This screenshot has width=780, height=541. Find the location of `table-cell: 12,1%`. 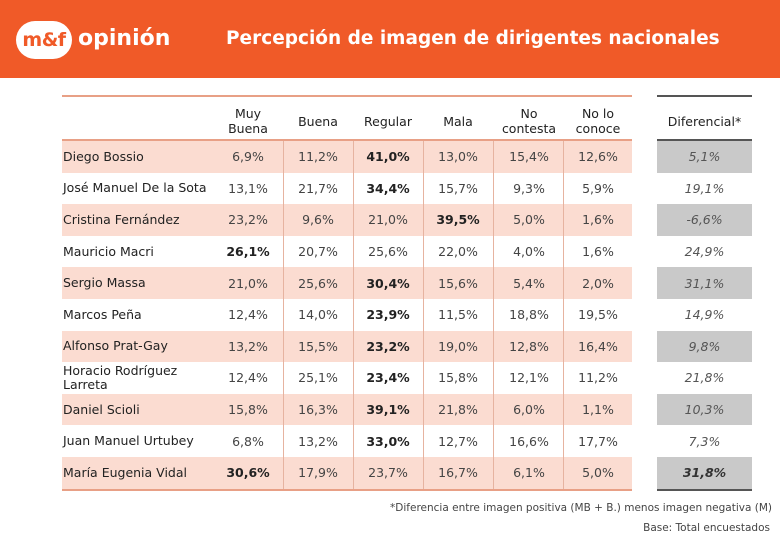

table-cell: 12,1% is located at coordinates (529, 378).